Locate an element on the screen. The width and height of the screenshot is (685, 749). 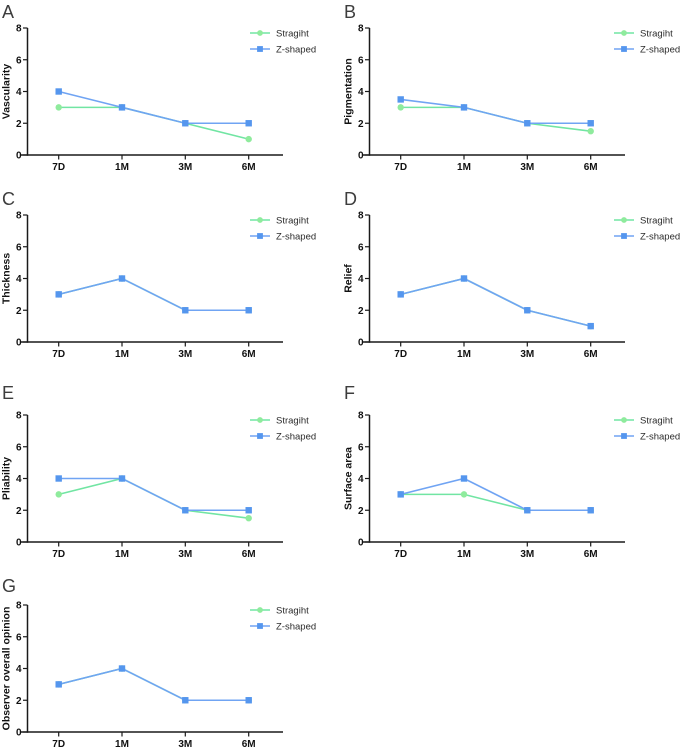
panel-letter: A is located at coordinates (8, 12).